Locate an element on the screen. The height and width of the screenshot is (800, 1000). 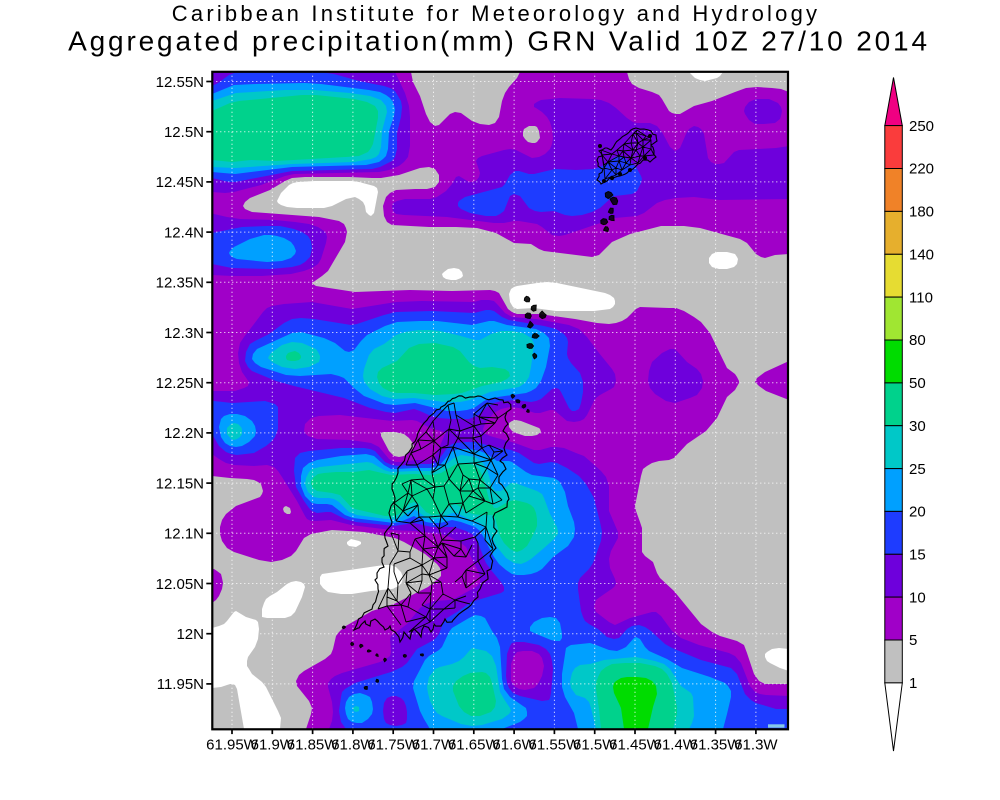
svg-text: 61.65W is located at coordinates (474, 745).